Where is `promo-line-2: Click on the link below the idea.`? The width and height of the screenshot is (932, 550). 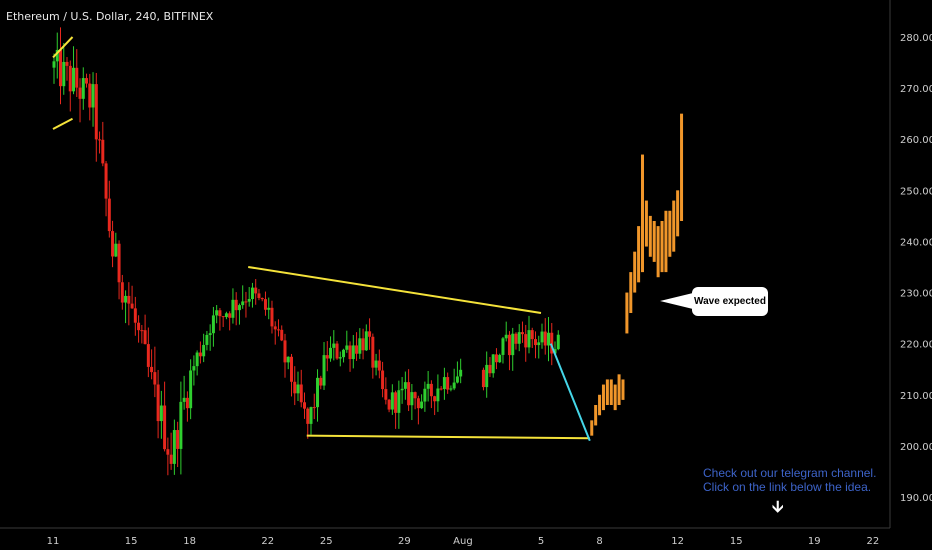 promo-line-2: Click on the link below the idea. is located at coordinates (787, 487).